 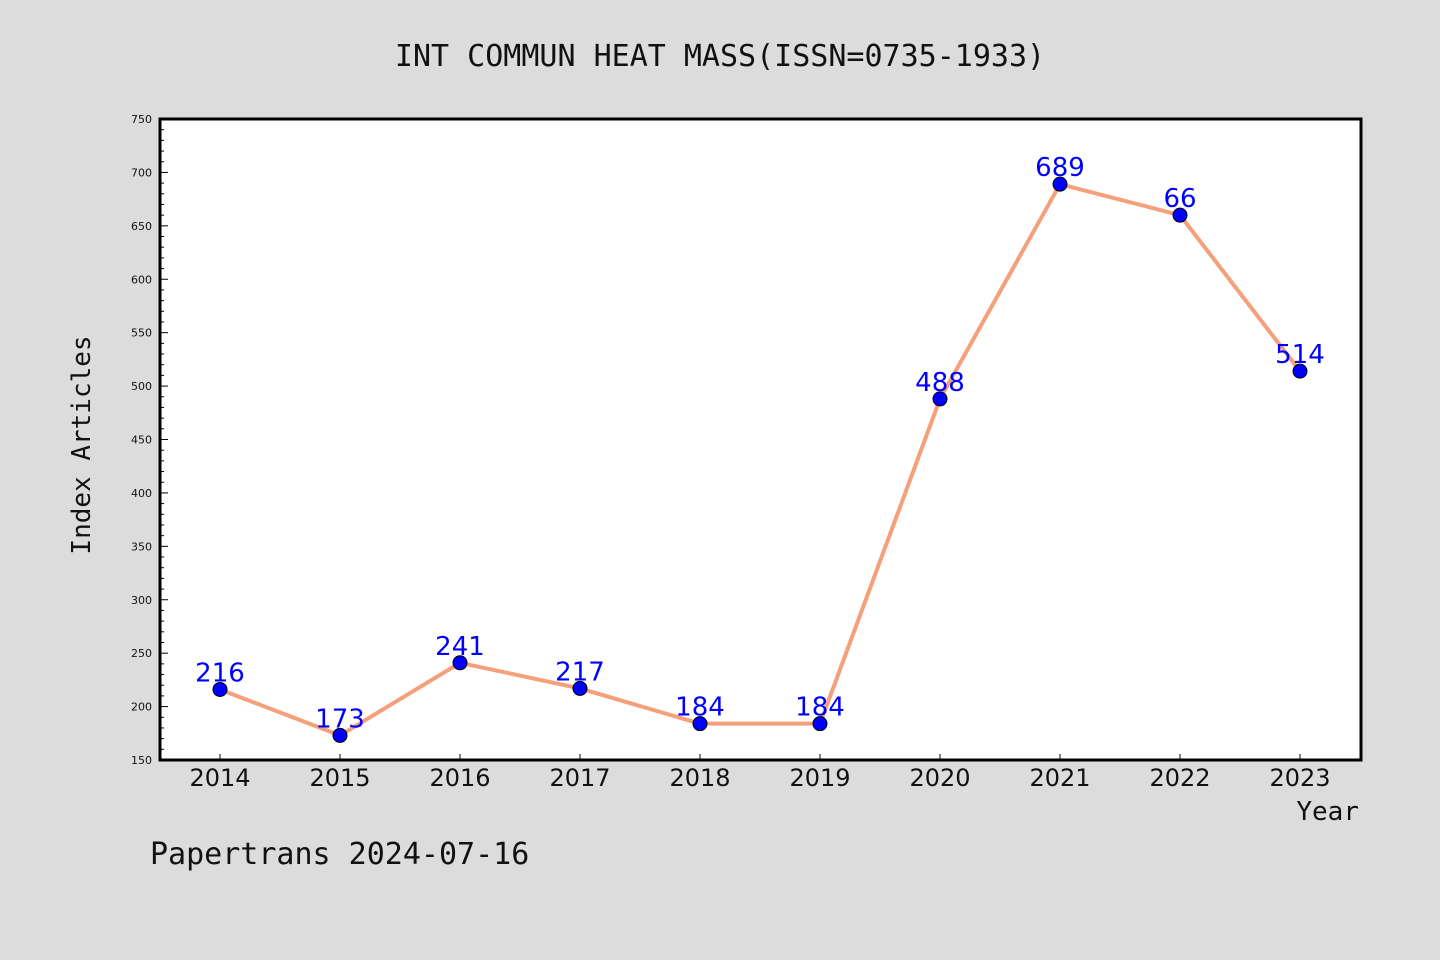 I want to click on y-axis-ticks: 150 200 250 300 350 400 450 500 550 600 650 700 750, so click(x=149, y=440).